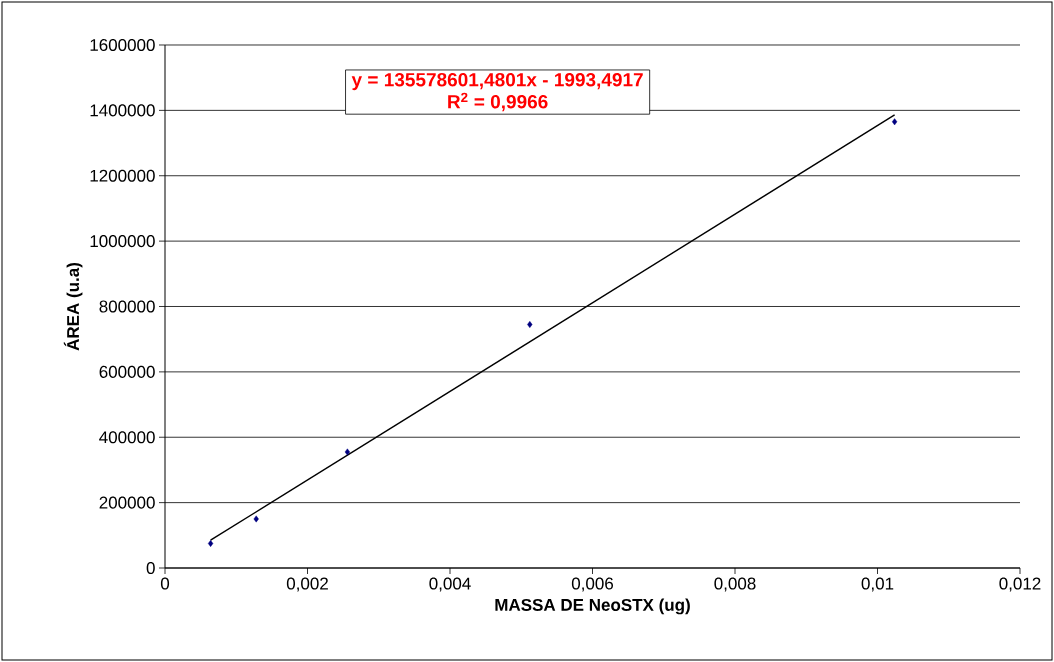  I want to click on y-axis-title: ÁREA (u.a), so click(73, 306).